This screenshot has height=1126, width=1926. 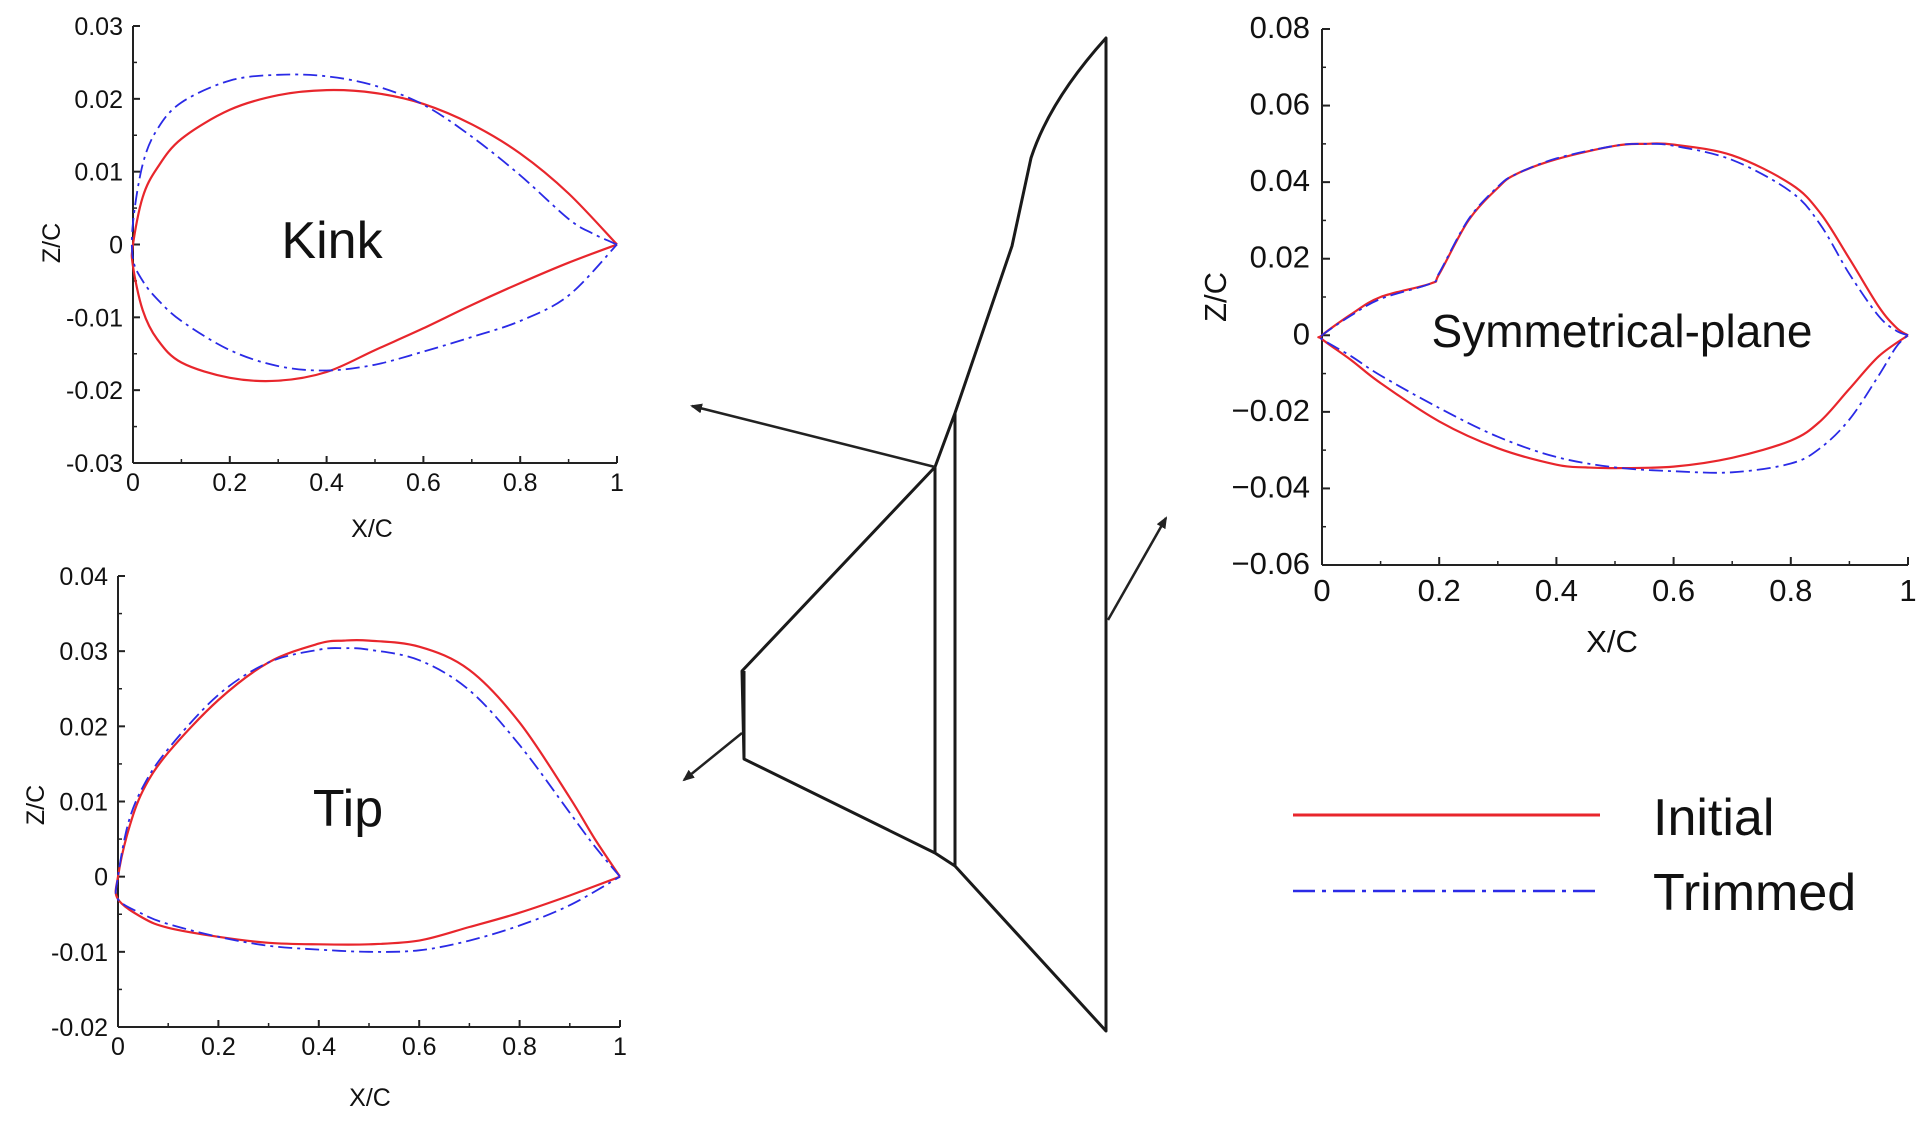 I want to click on kink-x-tick-label: 0.2, so click(x=229, y=483).